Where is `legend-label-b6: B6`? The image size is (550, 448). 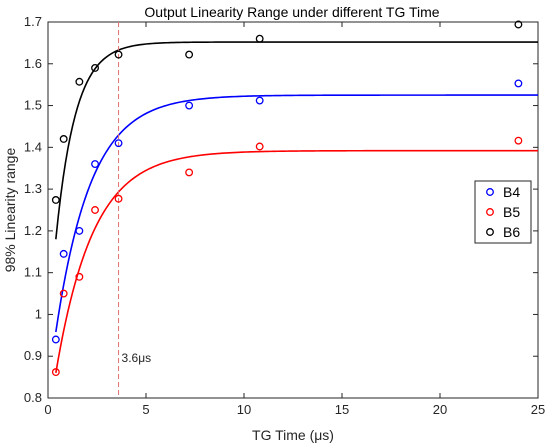
legend-label-b6: B6 is located at coordinates (511, 232).